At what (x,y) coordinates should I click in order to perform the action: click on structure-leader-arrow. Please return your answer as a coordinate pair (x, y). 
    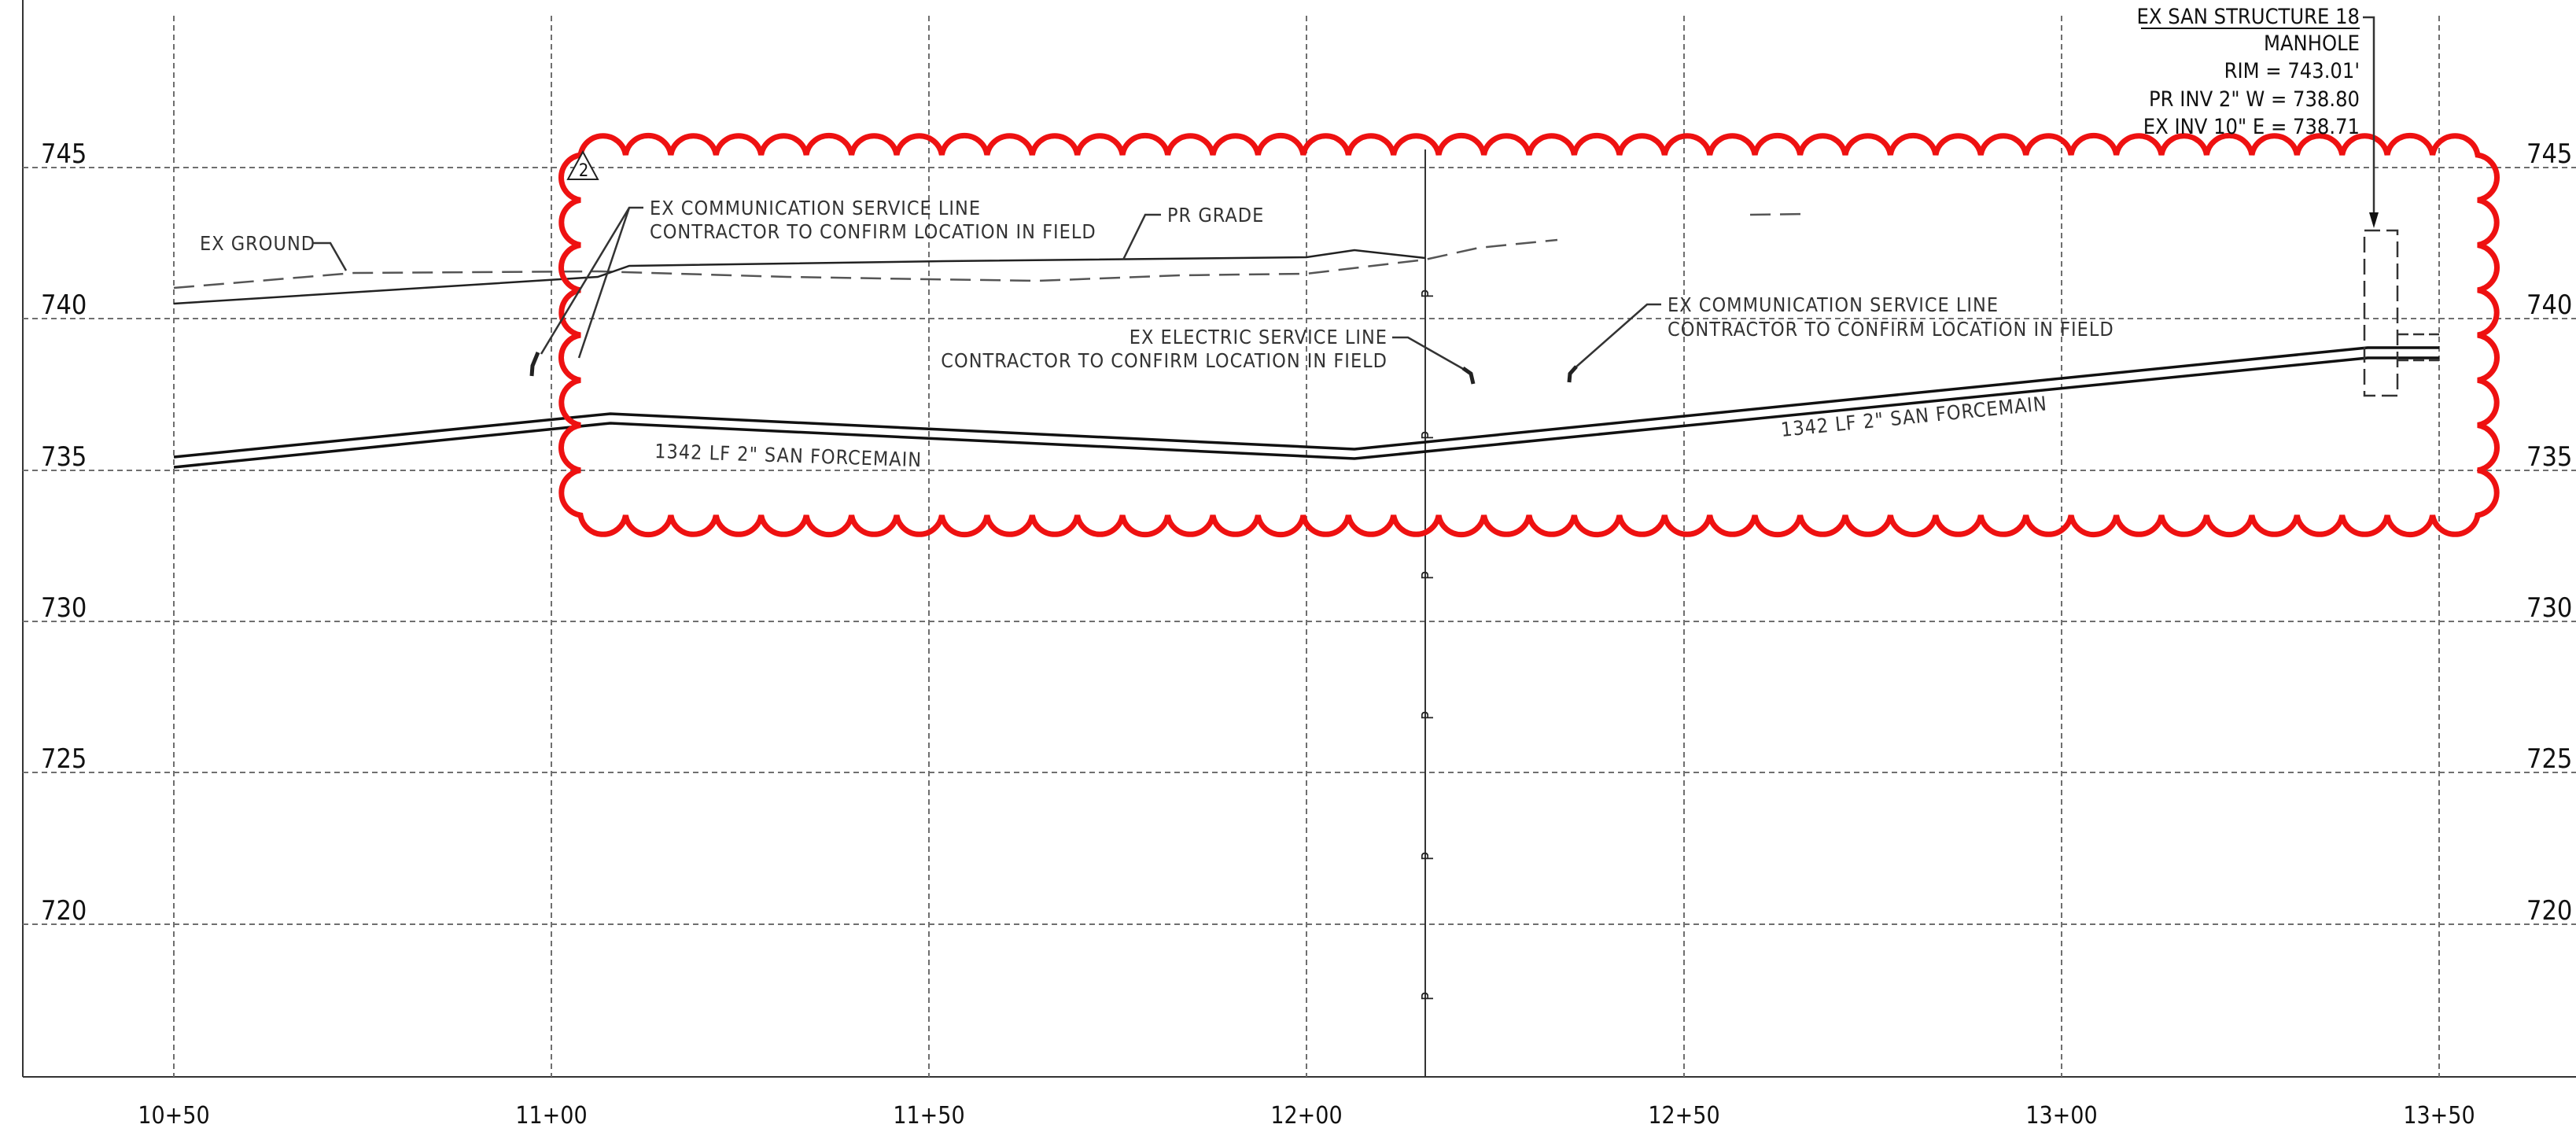
    Looking at the image, I should click on (2374, 220).